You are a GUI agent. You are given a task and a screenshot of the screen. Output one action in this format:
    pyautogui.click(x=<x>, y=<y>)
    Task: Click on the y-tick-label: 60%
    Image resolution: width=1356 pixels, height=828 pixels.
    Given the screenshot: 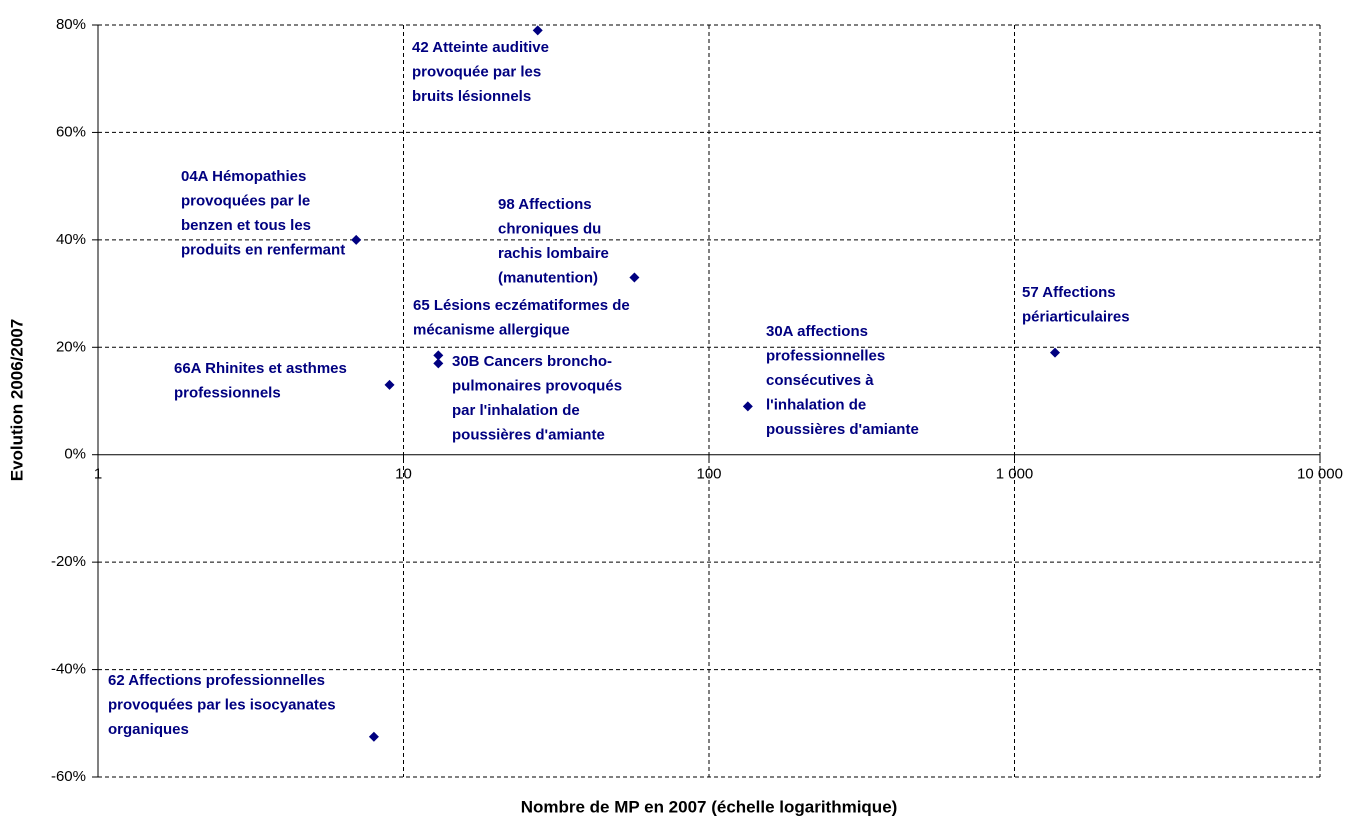 What is the action you would take?
    pyautogui.click(x=71, y=131)
    